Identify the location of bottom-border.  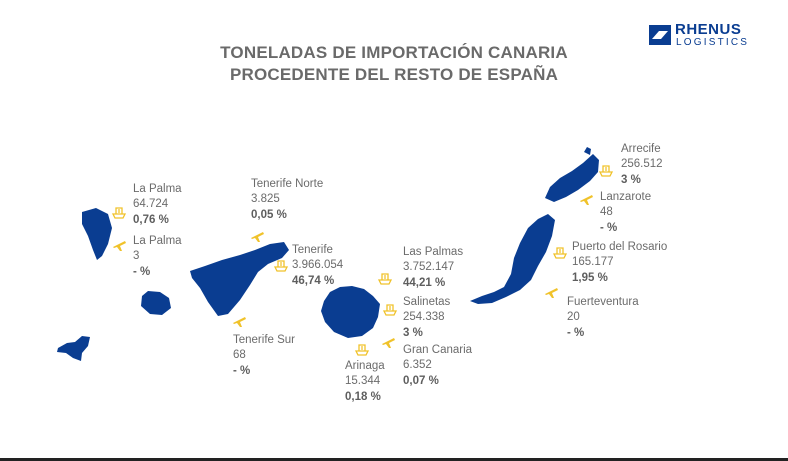
(394, 459).